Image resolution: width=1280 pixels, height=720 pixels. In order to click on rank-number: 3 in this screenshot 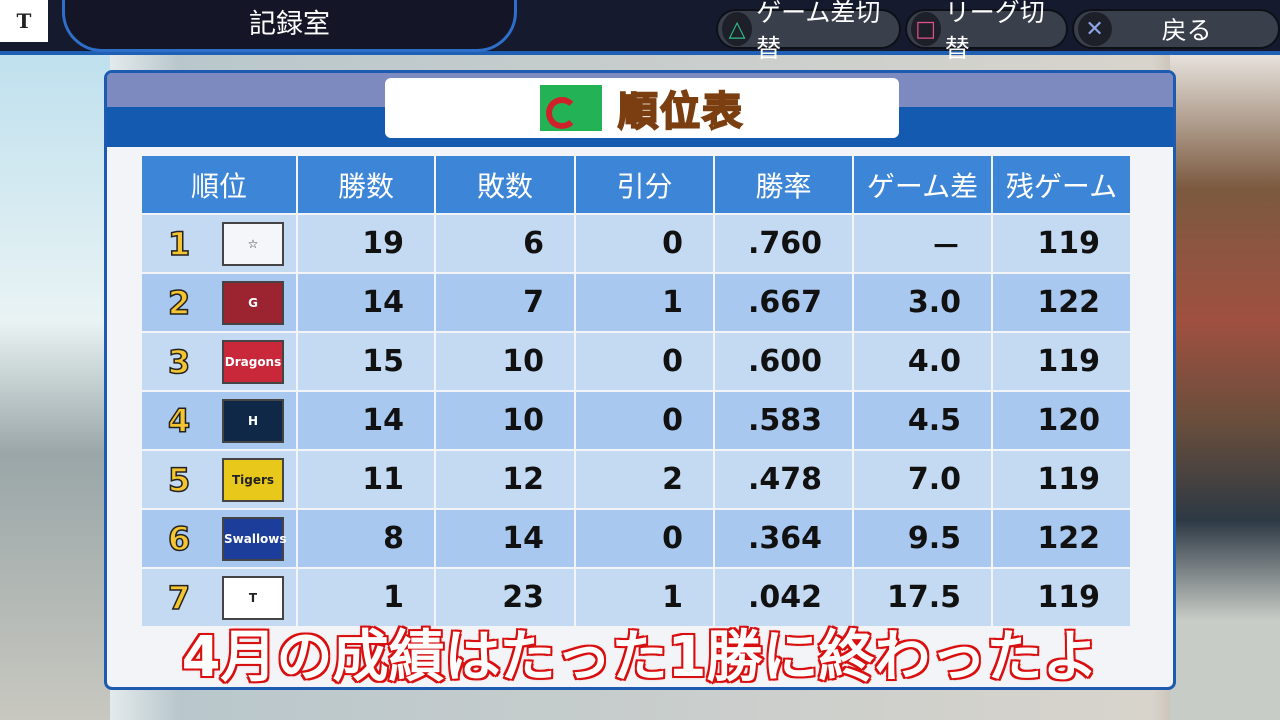, I will do `click(179, 362)`.